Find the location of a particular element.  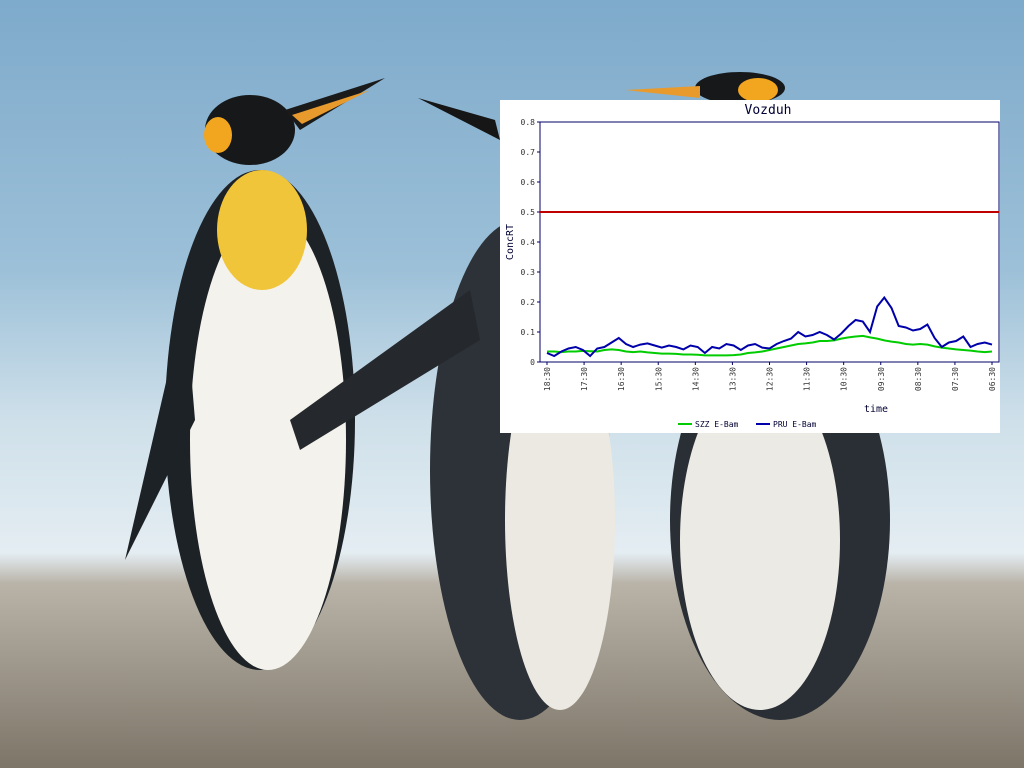

legend: SZZ E-Bam PRU E-Bam is located at coordinates (747, 424).